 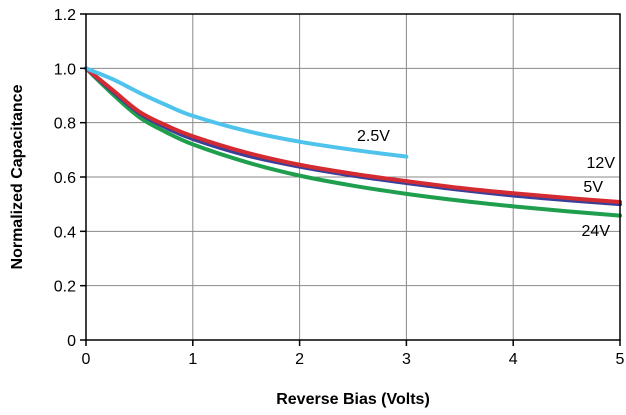 I want to click on y-tick-label-3: 0.6, so click(x=65, y=178).